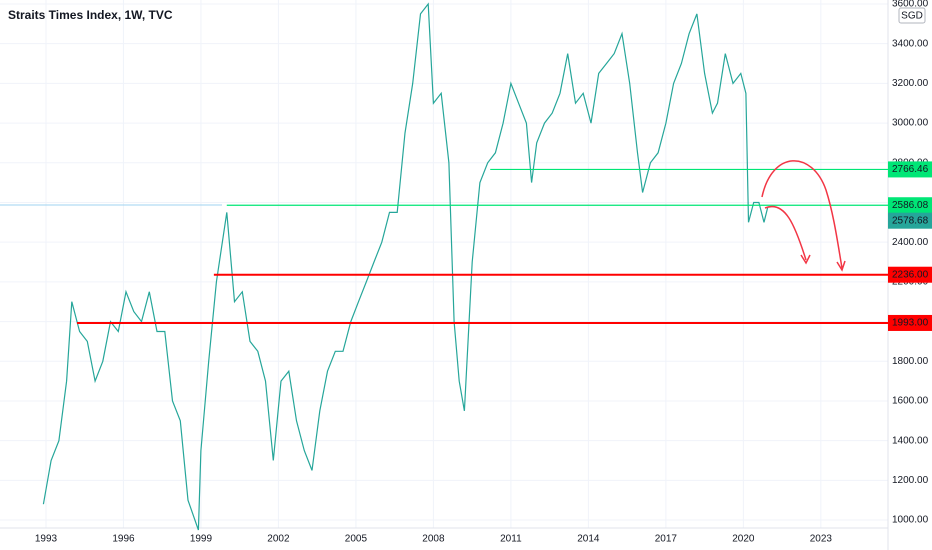 The width and height of the screenshot is (932, 550). I want to click on x-tick-label: 2020, so click(743, 539).